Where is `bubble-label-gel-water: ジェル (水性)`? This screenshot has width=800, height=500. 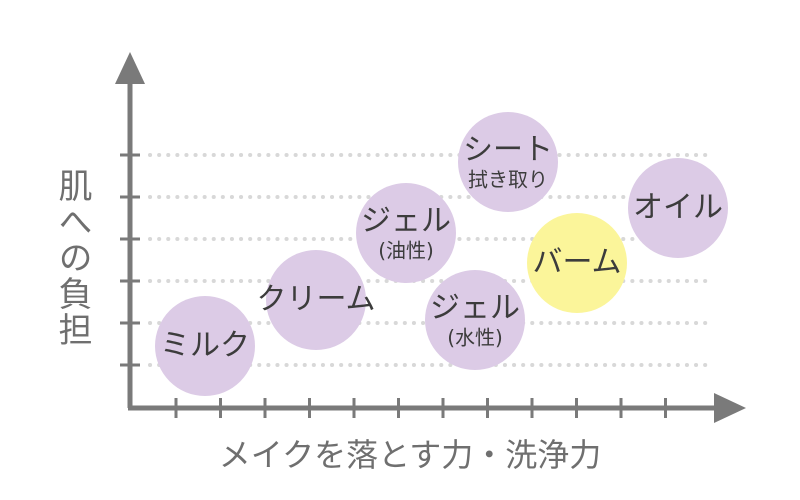 bubble-label-gel-water: ジェル (水性) is located at coordinates (475, 320).